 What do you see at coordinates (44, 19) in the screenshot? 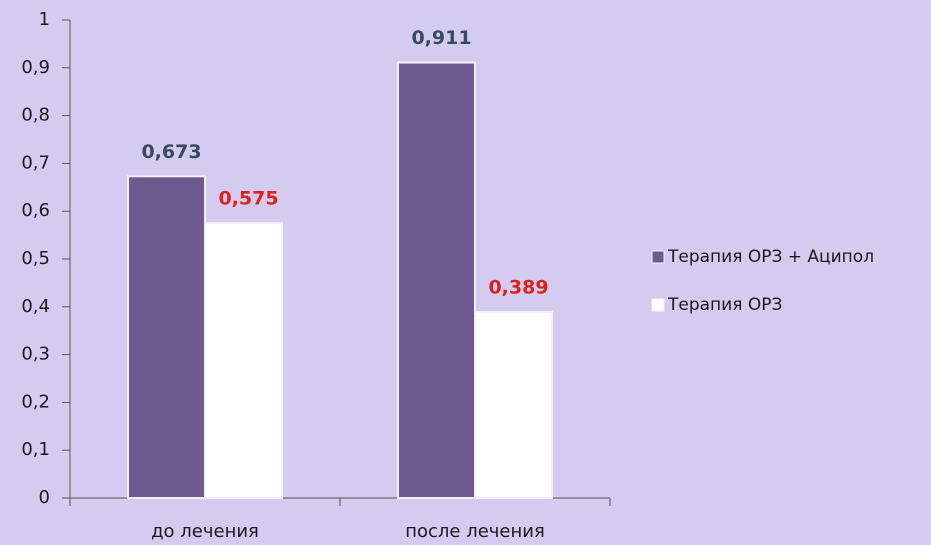
I see `y-tick-label: 1` at bounding box center [44, 19].